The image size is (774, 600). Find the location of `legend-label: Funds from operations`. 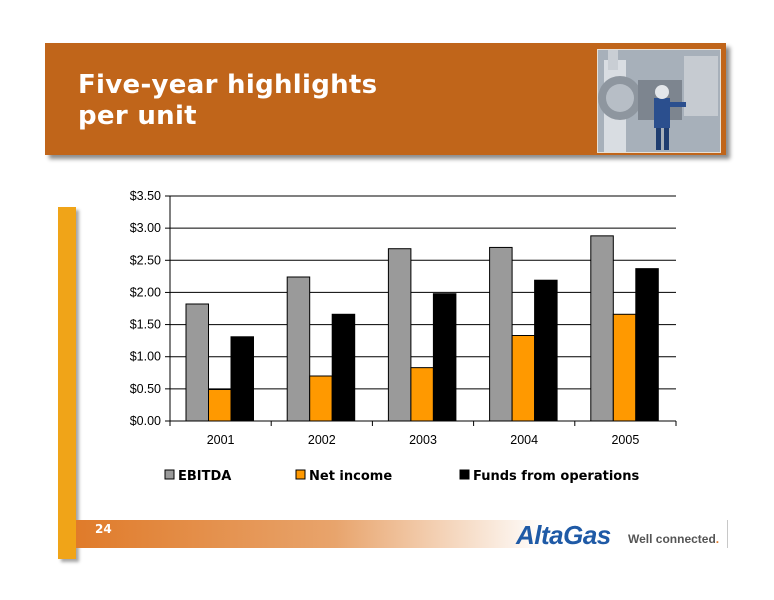

legend-label: Funds from operations is located at coordinates (556, 476).